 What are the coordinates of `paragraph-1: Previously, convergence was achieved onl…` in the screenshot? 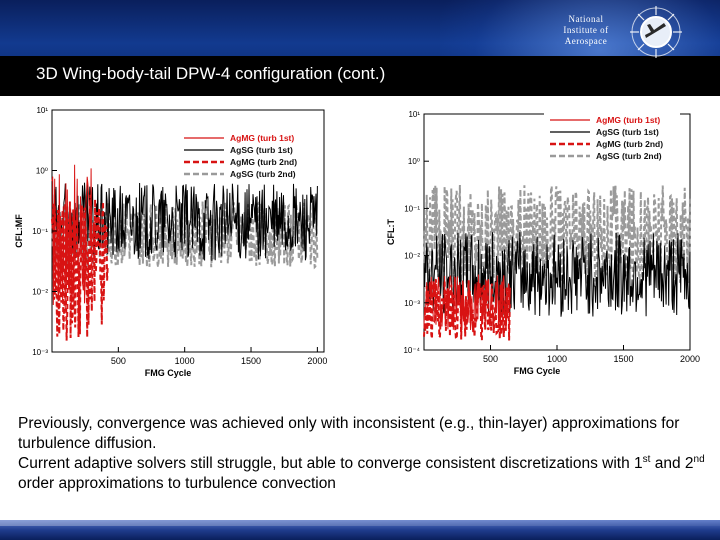 It's located at (349, 433).